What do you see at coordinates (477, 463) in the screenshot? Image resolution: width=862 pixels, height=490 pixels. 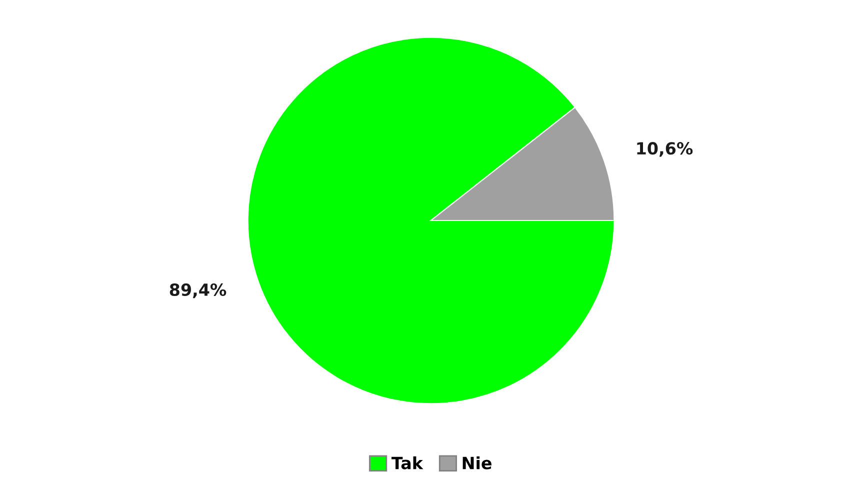 I see `legend-label: Nie` at bounding box center [477, 463].